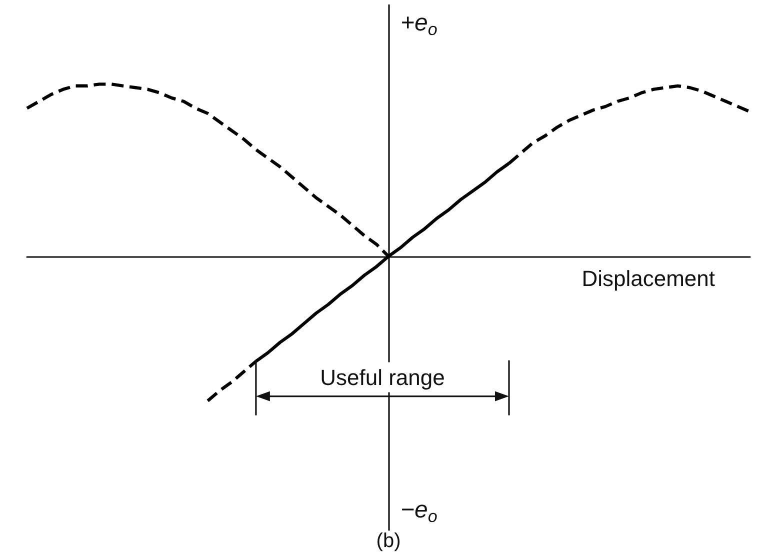 The height and width of the screenshot is (554, 759). Describe the element at coordinates (648, 278) in the screenshot. I see `x-axis-title: Displacement` at that location.